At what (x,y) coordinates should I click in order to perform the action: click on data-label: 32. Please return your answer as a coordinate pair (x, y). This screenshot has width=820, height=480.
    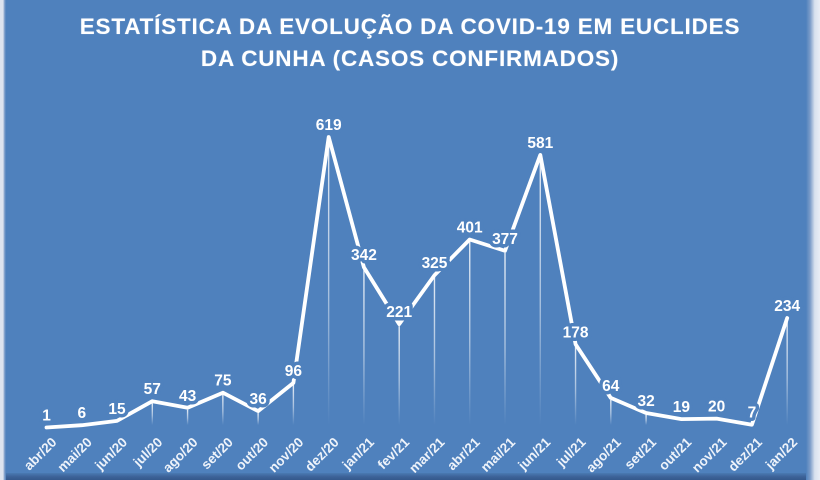
    Looking at the image, I should click on (645, 401).